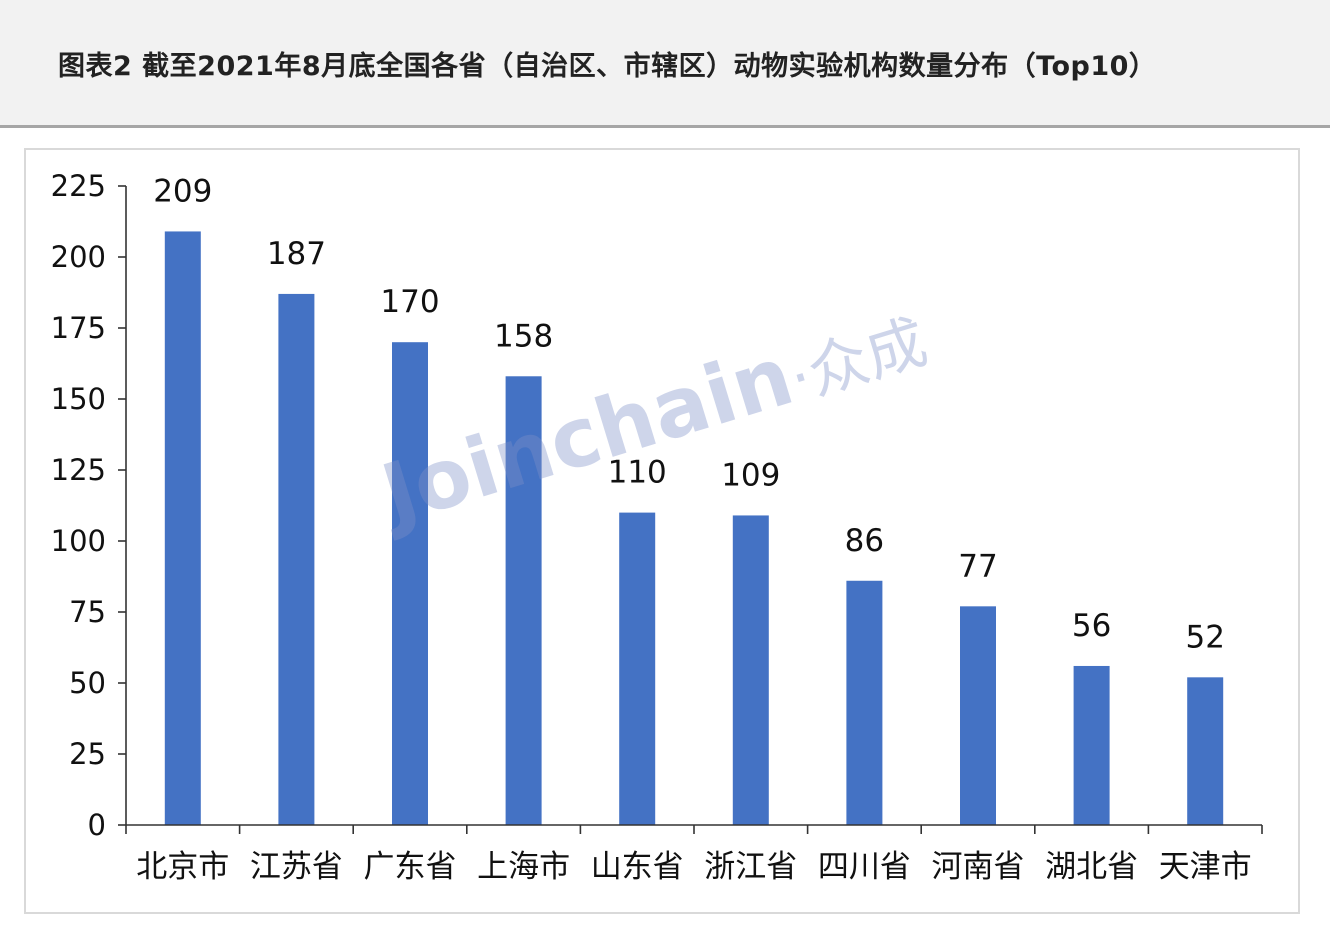  What do you see at coordinates (1091, 626) in the screenshot?
I see `data-label: 56` at bounding box center [1091, 626].